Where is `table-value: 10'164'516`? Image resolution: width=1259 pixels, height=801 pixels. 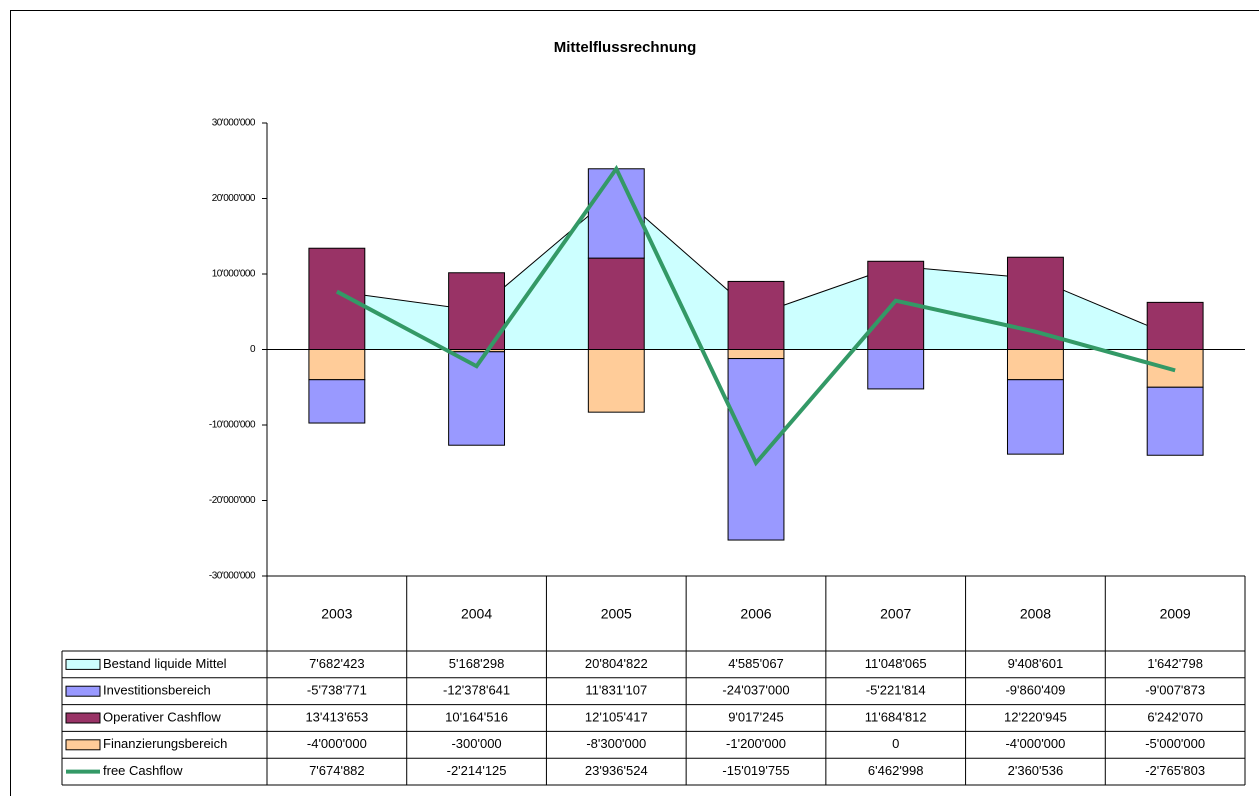 table-value: 10'164'516 is located at coordinates (476, 716).